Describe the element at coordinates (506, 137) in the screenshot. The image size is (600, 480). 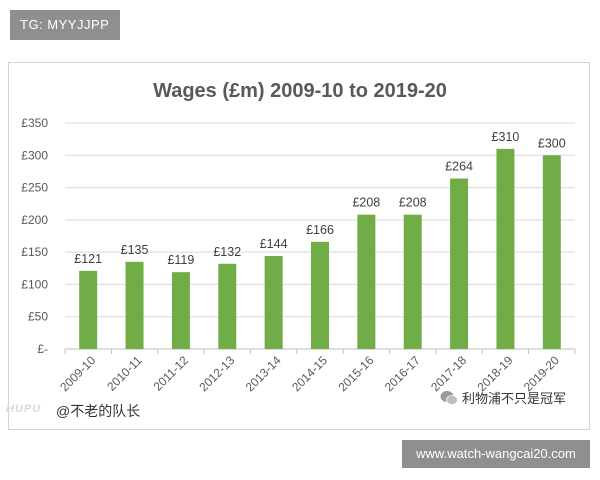
I see `data-label: £310` at that location.